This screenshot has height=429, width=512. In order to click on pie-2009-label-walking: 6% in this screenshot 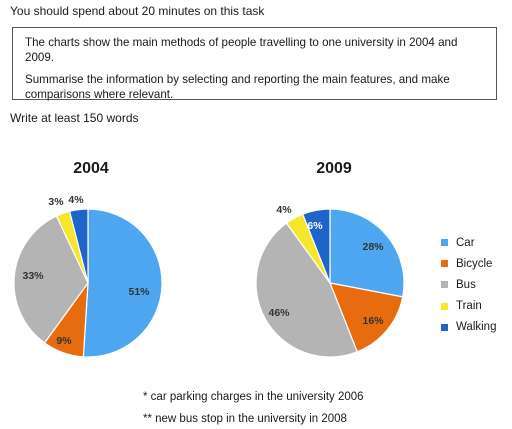, I will do `click(315, 226)`.